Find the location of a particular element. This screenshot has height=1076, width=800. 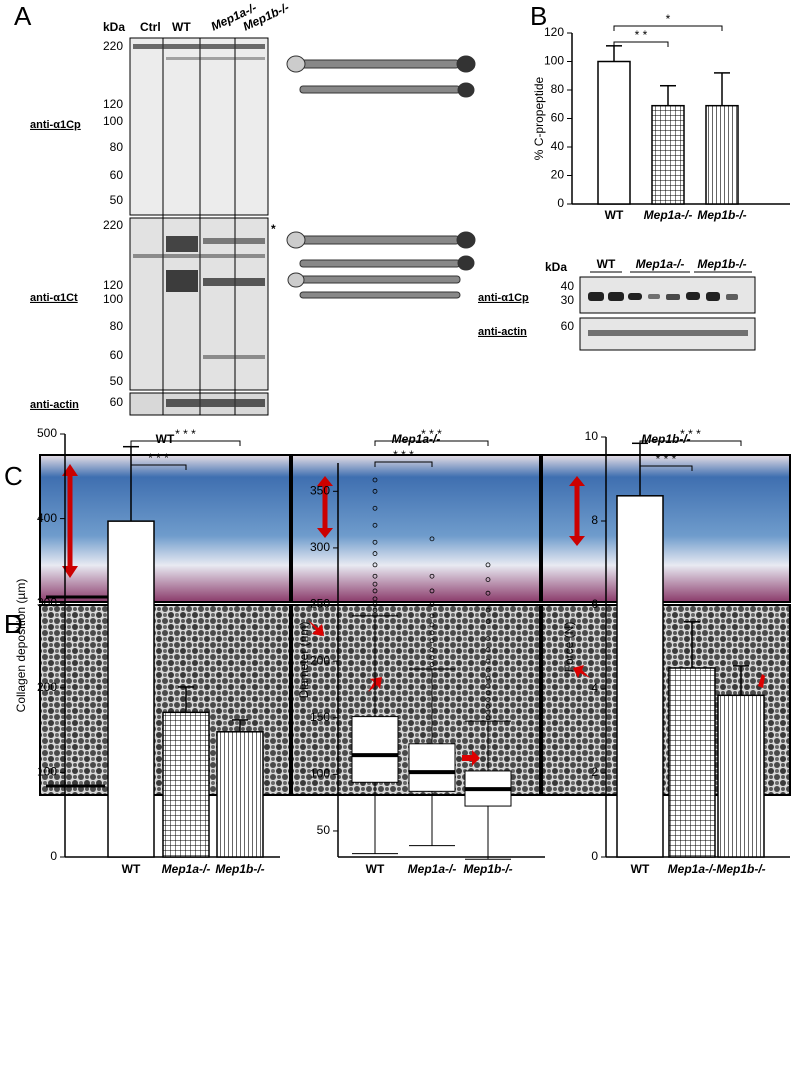

y-tick-label: 250 is located at coordinates (320, 604).